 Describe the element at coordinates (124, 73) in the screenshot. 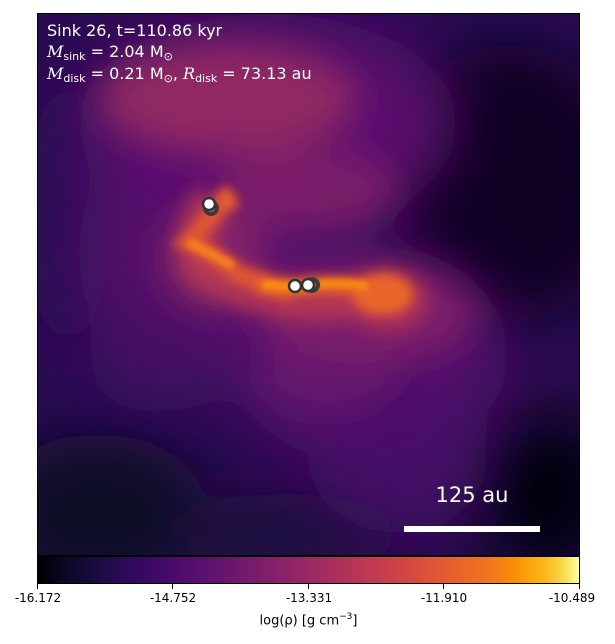

I see `disk-mass-value: = 0.21 M` at that location.